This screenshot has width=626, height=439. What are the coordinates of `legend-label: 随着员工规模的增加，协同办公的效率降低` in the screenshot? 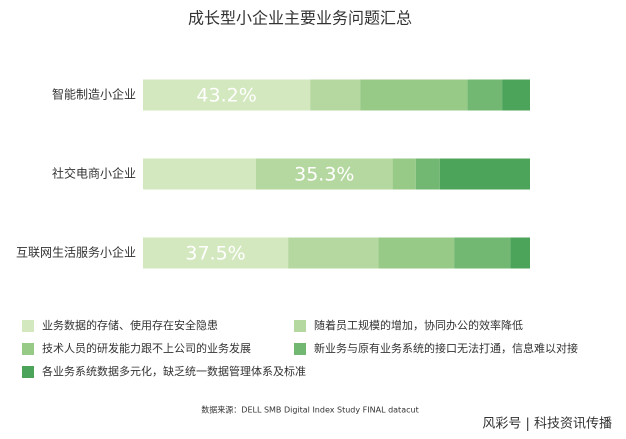 It's located at (418, 325).